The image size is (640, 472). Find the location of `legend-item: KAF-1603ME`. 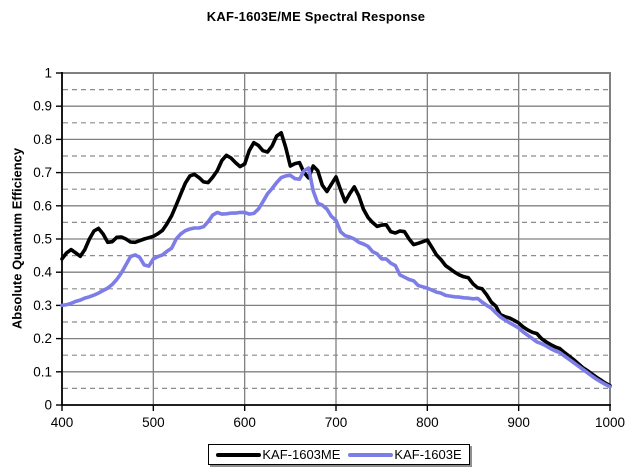

legend-item: KAF-1603ME is located at coordinates (278, 454).